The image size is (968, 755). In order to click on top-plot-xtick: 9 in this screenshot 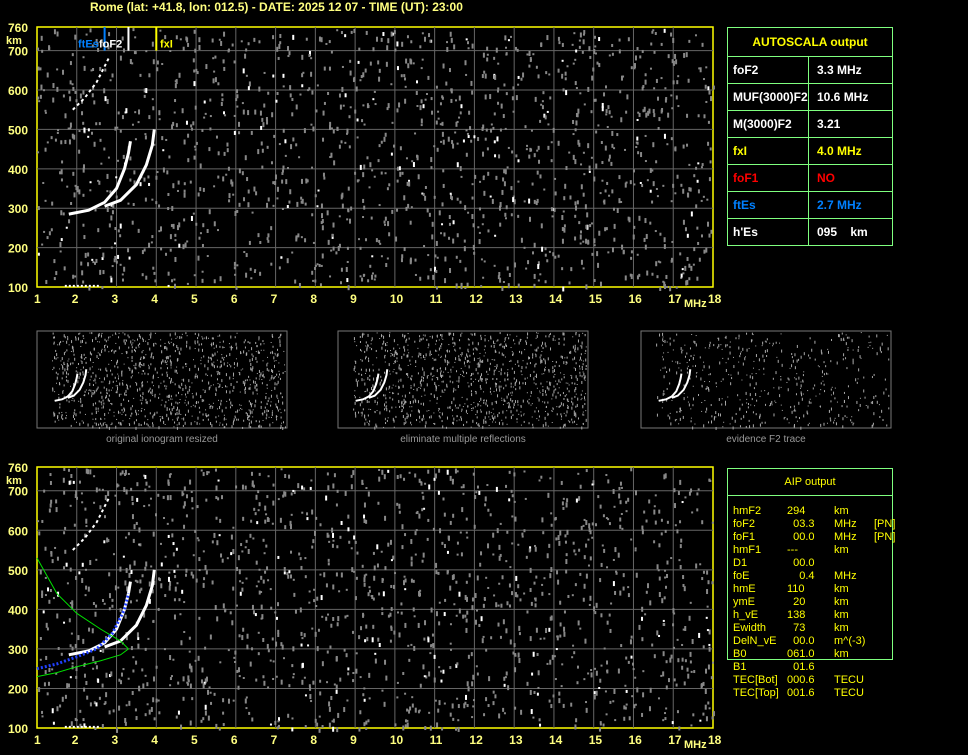, I will do `click(353, 299)`.